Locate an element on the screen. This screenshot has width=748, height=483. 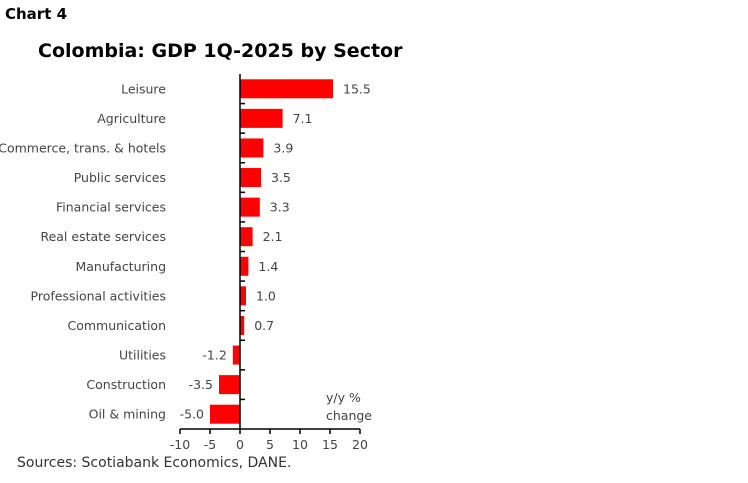
category-label: Commerce, trans. & hotels is located at coordinates (83, 147).